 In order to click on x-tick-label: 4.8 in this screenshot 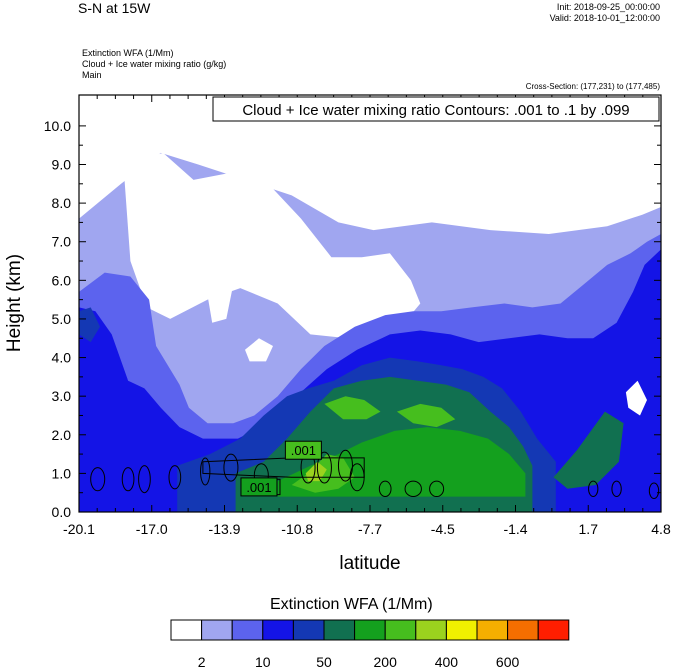, I will do `click(661, 529)`.